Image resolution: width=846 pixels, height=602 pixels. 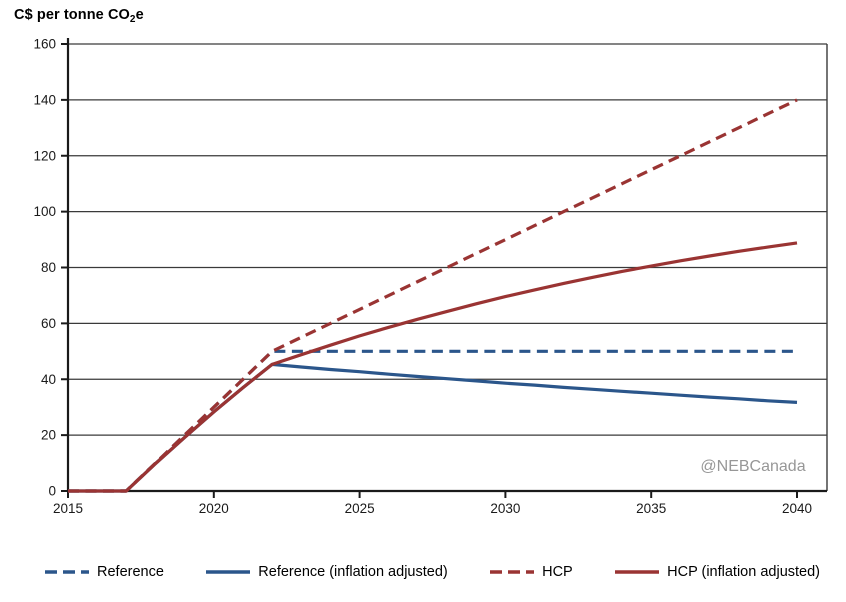 What do you see at coordinates (44, 99) in the screenshot?
I see `y-tick-label: 140` at bounding box center [44, 99].